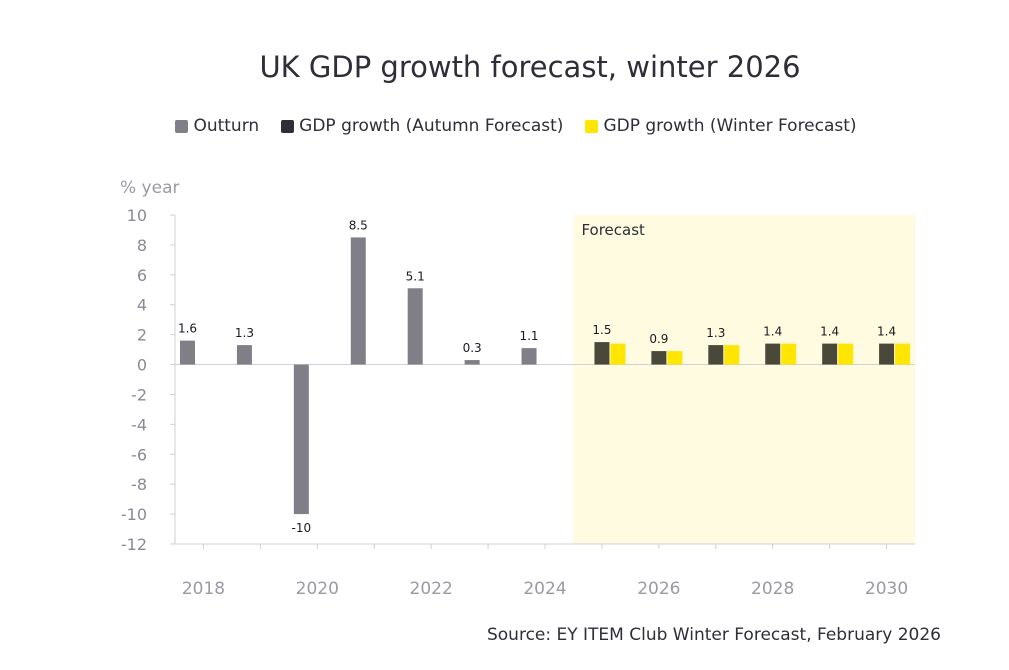 Image resolution: width=1009 pixels, height=670 pixels. I want to click on legend-label-winter: GDP growth (Winter Forecast), so click(730, 126).